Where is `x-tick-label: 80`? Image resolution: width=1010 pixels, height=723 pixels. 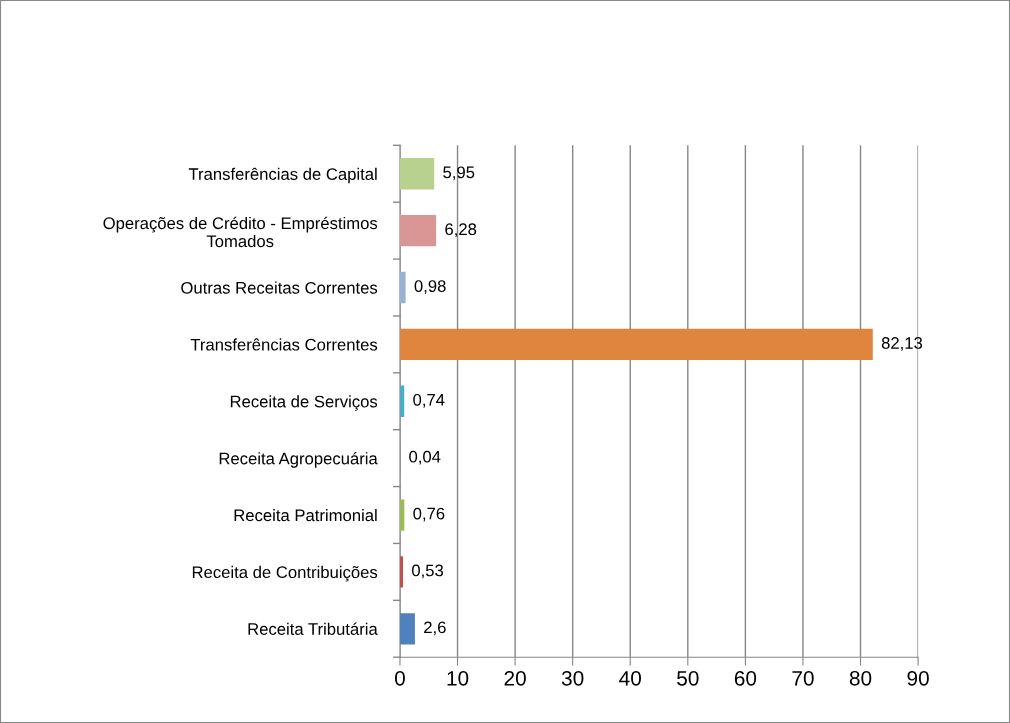 x-tick-label: 80 is located at coordinates (860, 678).